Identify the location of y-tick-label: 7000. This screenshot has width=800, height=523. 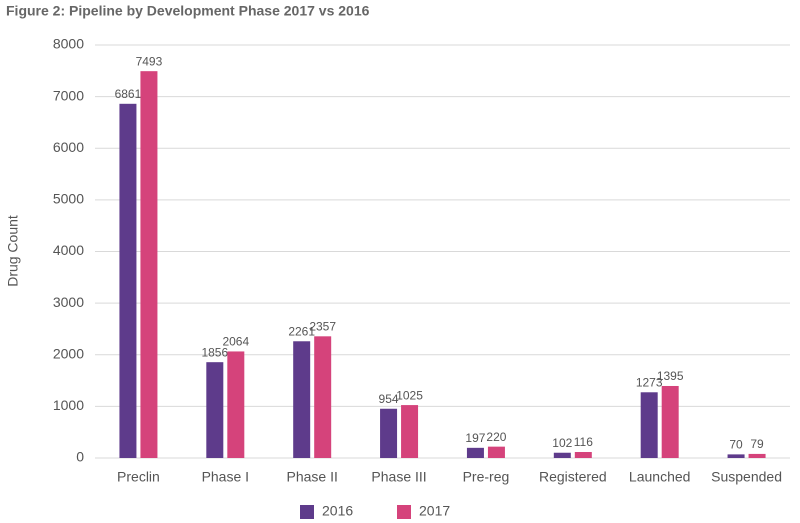
(68, 95).